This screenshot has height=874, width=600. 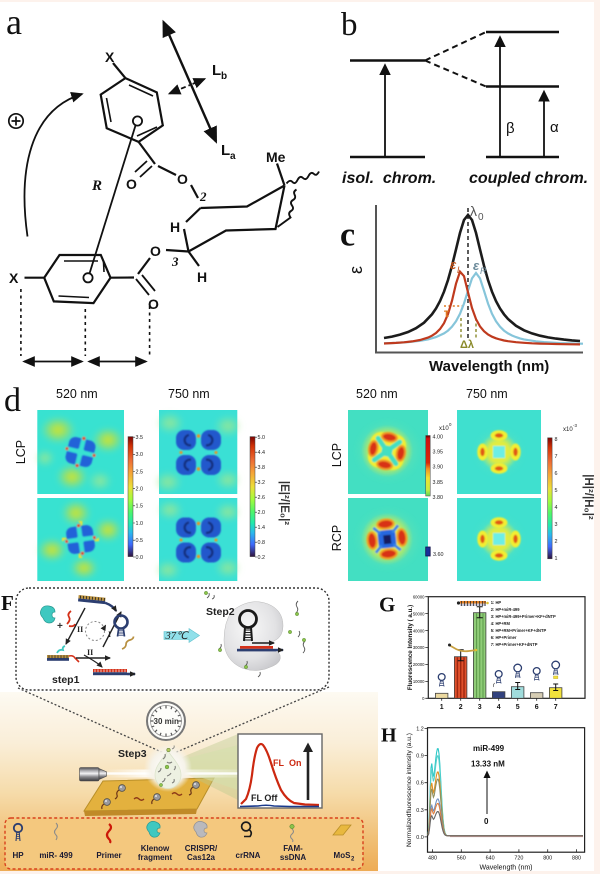 What do you see at coordinates (489, 748) in the screenshot?
I see `svg-text: miR-499` at bounding box center [489, 748].